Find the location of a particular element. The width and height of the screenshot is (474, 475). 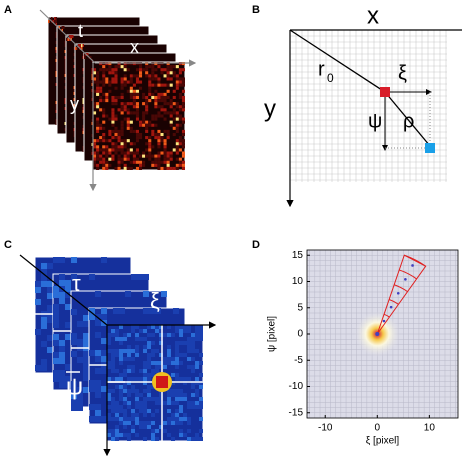

wedge is located at coordinates (401, 294).